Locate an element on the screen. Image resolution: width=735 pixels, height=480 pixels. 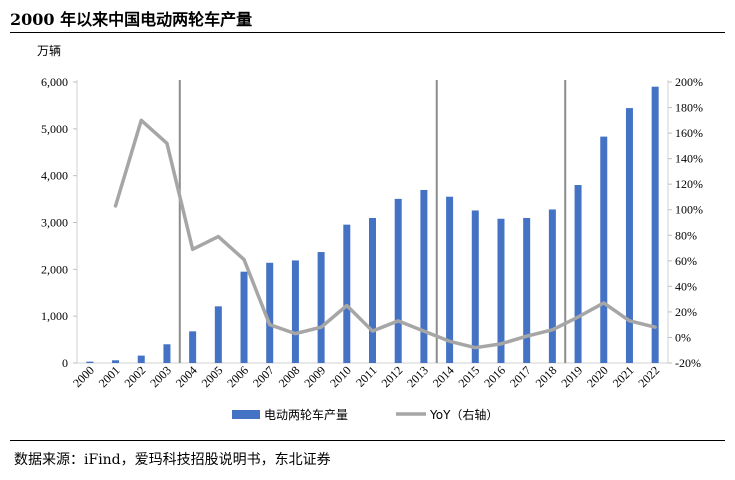
bar-2014 is located at coordinates (450, 279).